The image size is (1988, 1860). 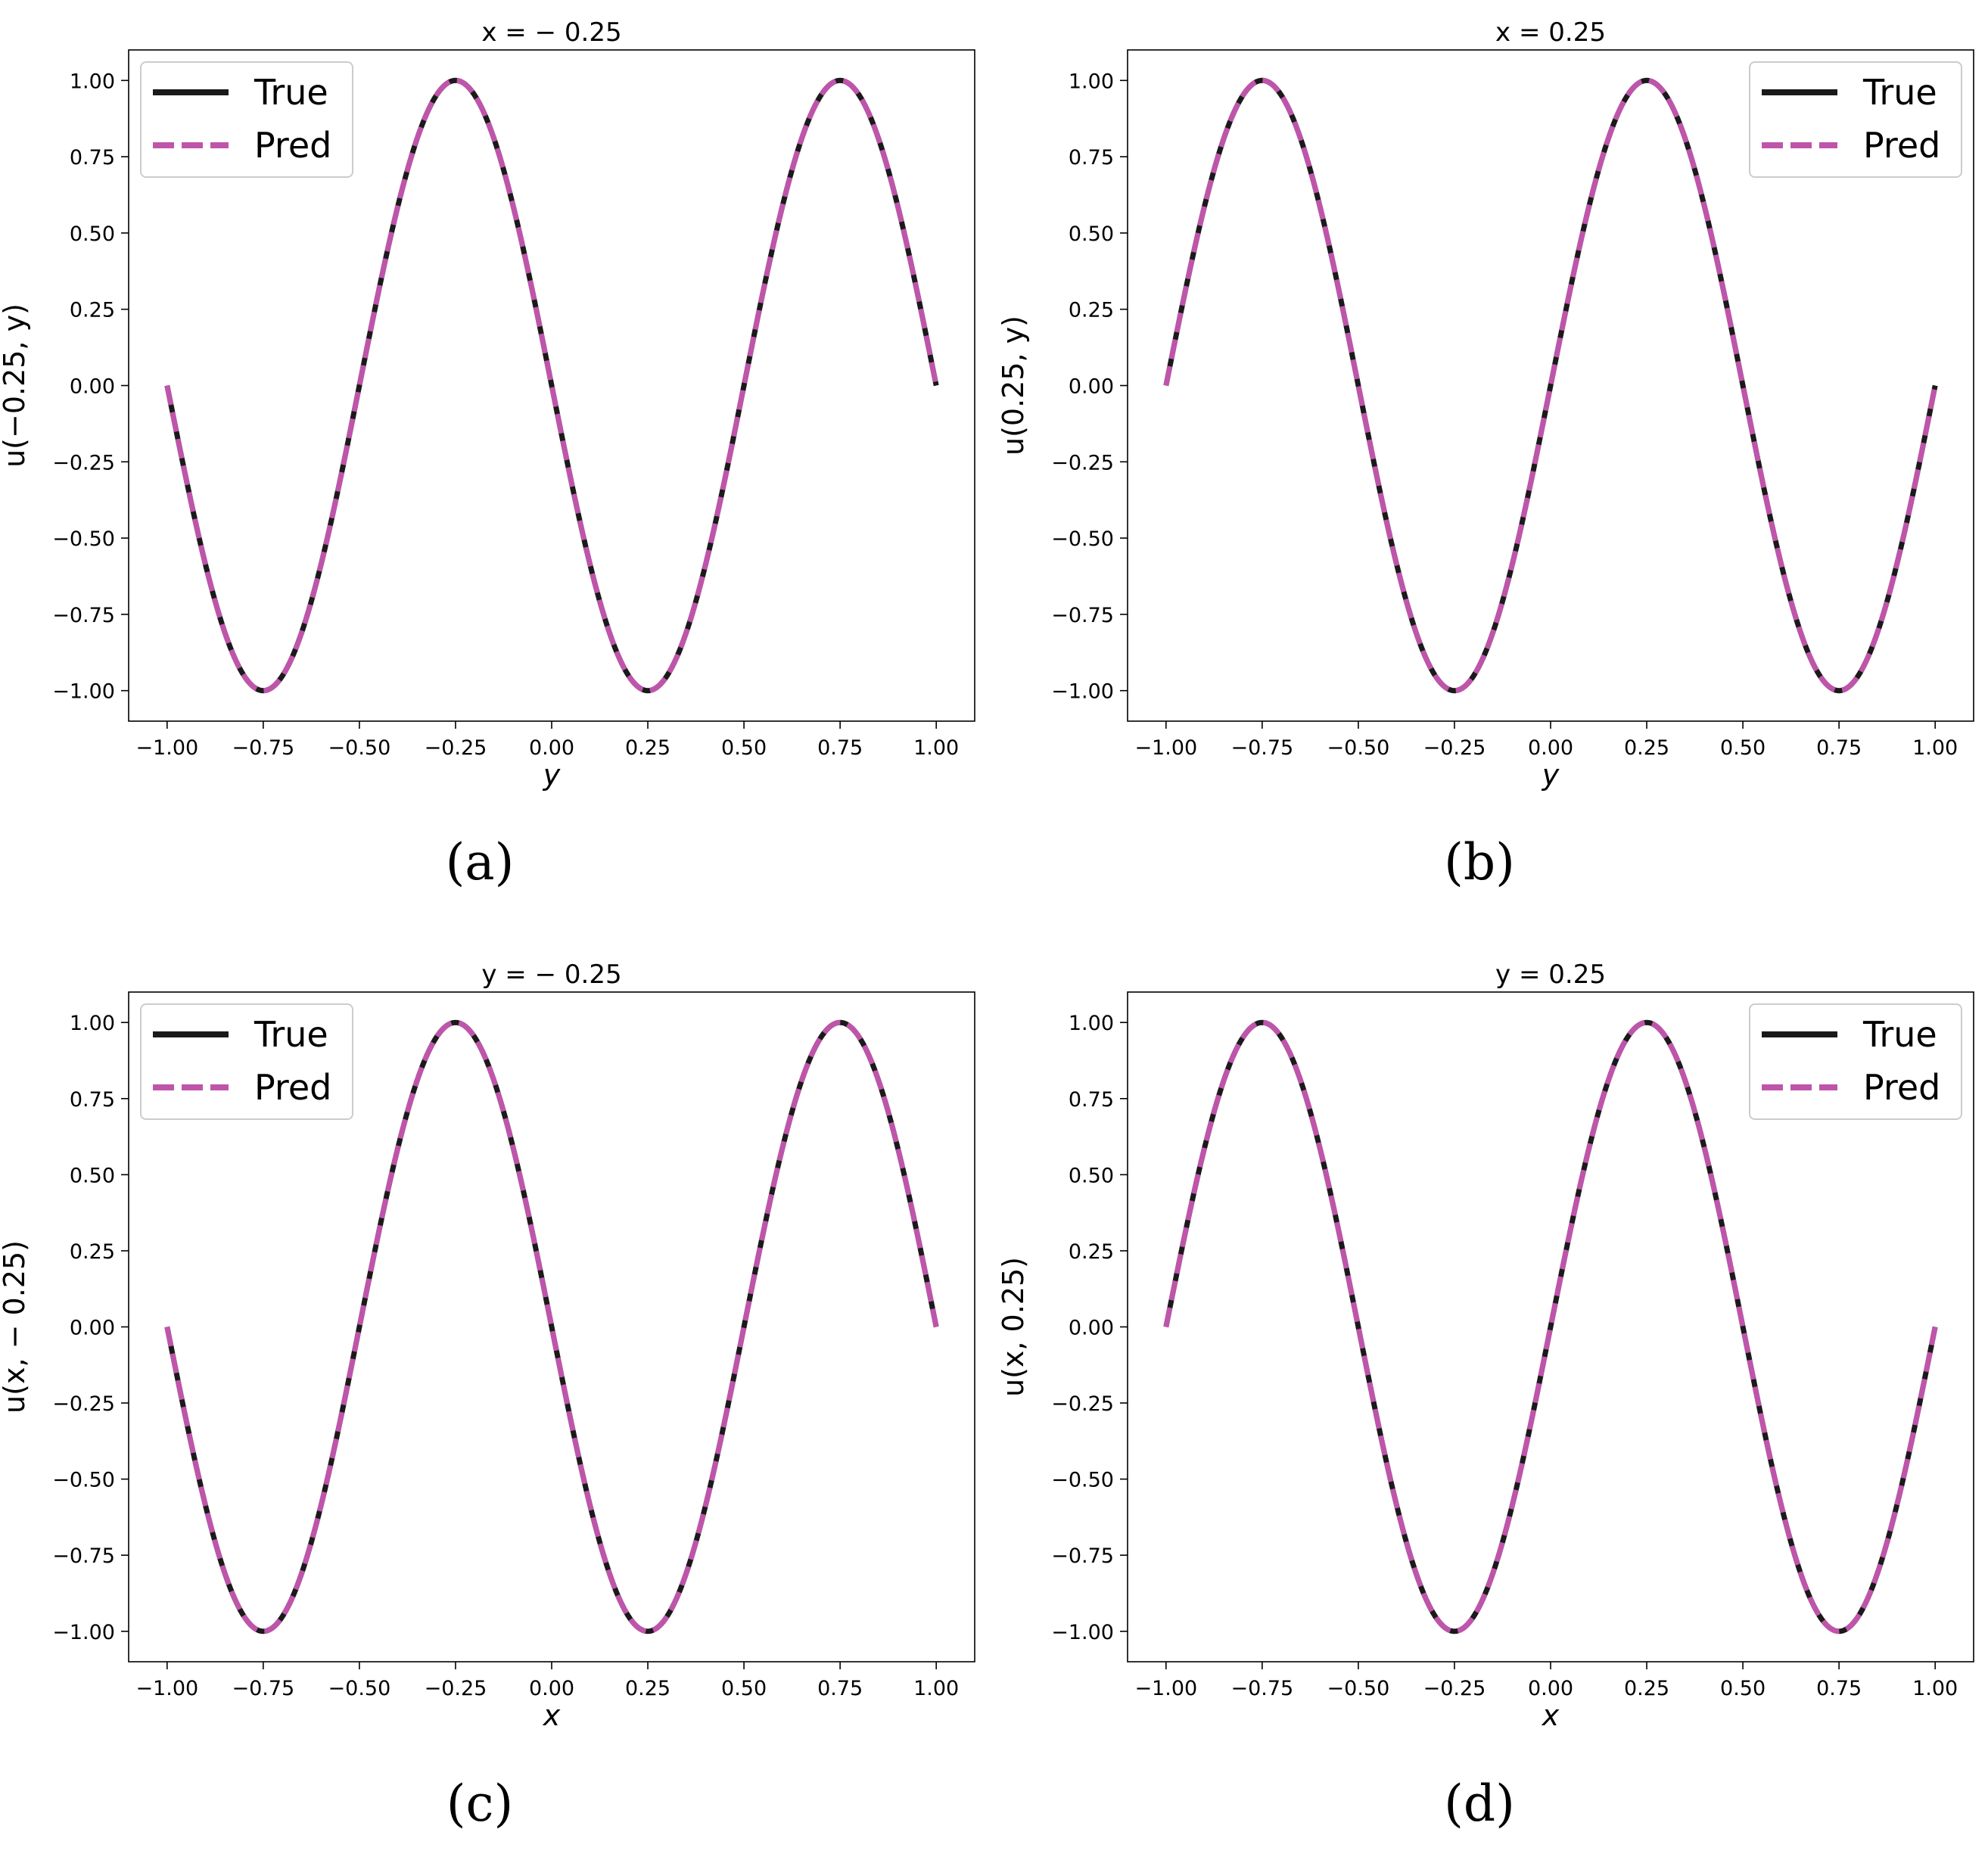 What do you see at coordinates (1550, 975) in the screenshot?
I see `subplot-title: y = 0.25` at bounding box center [1550, 975].